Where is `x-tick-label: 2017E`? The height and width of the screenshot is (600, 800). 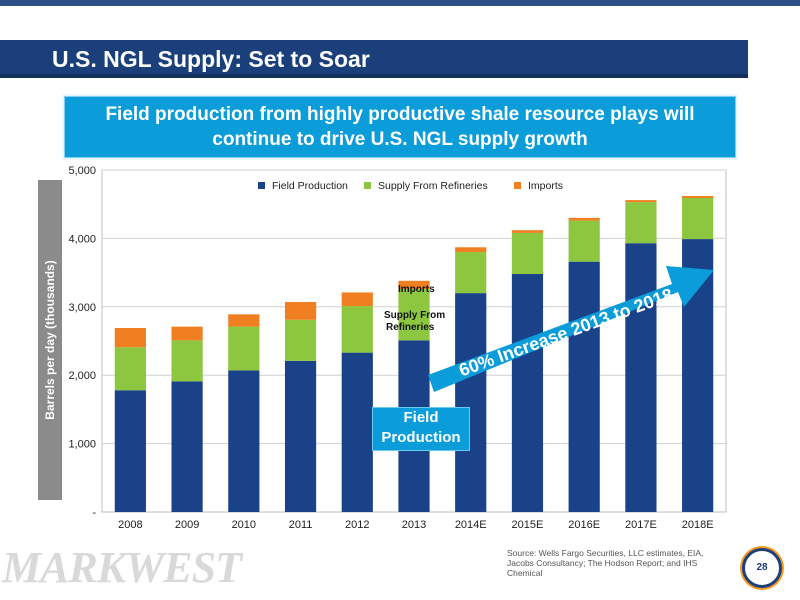 x-tick-label: 2017E is located at coordinates (641, 525).